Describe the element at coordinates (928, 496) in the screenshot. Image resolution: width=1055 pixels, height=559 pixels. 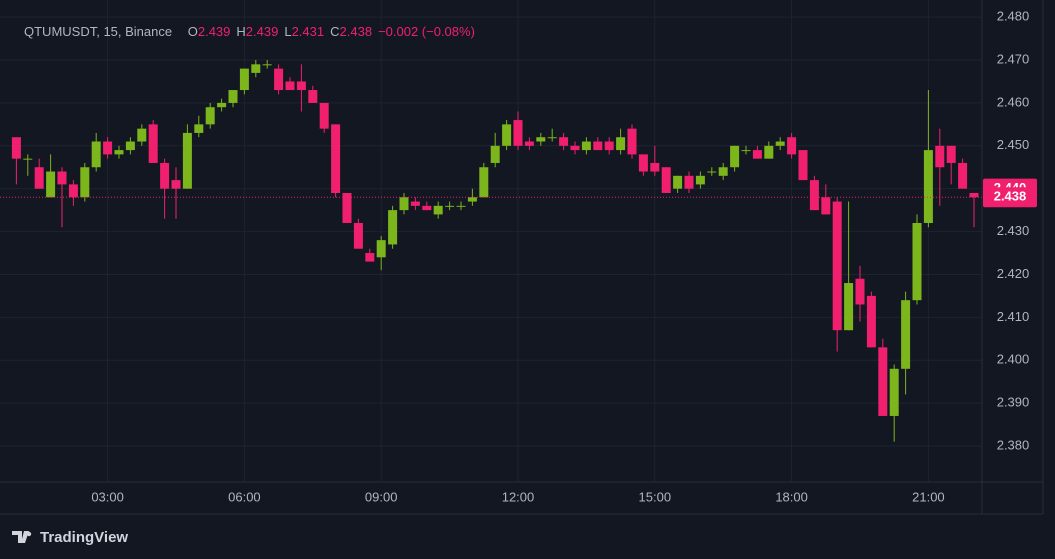
I see `x-tick-label: 21:00` at that location.